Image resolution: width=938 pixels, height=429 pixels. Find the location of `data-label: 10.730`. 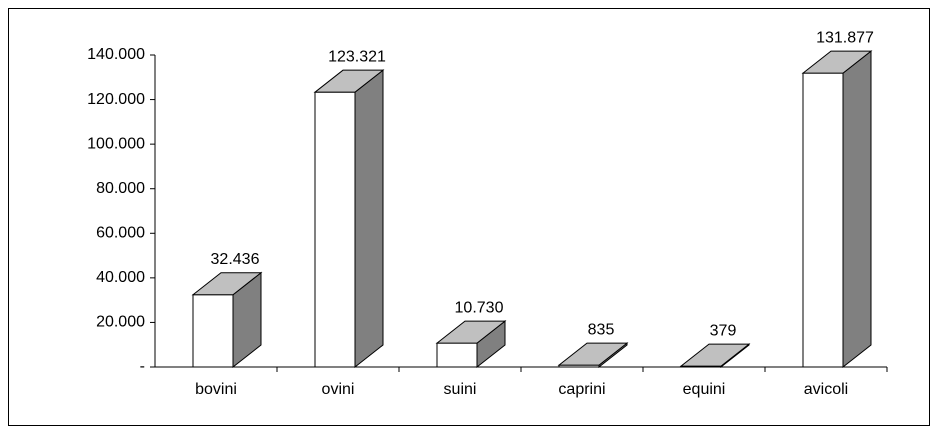

data-label: 10.730 is located at coordinates (479, 307).